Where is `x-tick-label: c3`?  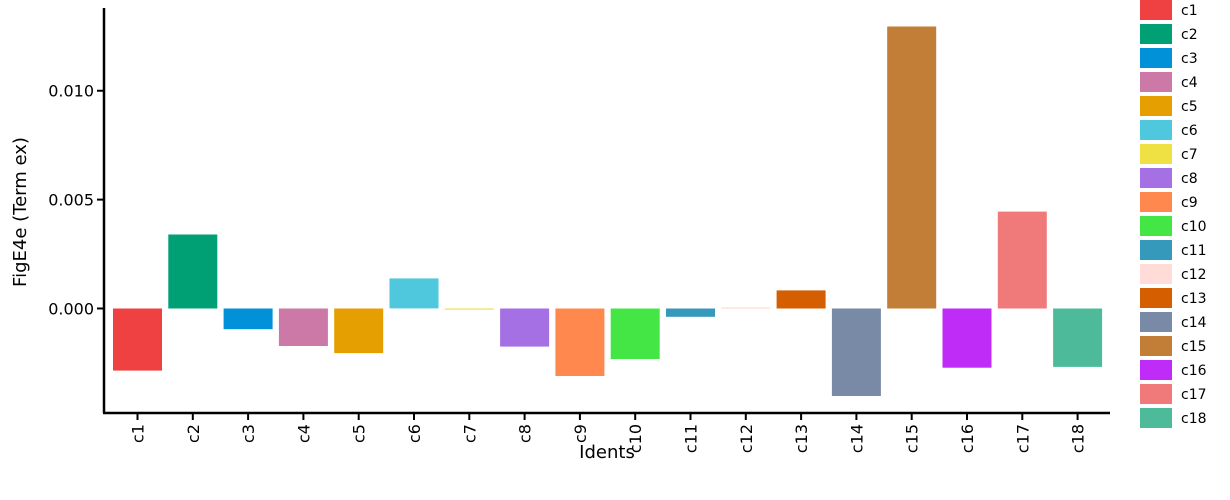 x-tick-label: c3 is located at coordinates (248, 433).